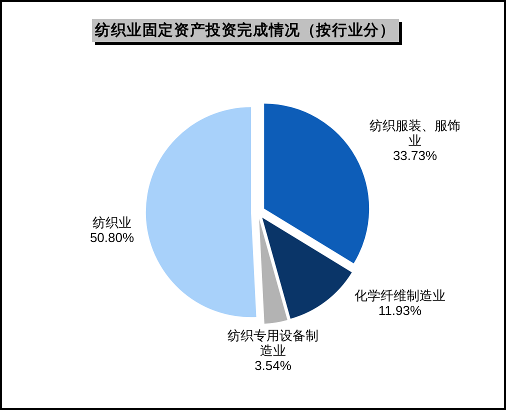 The width and height of the screenshot is (506, 410). I want to click on title: 纺织业固定资产投资完成情况（按行业分）, so click(246, 30).